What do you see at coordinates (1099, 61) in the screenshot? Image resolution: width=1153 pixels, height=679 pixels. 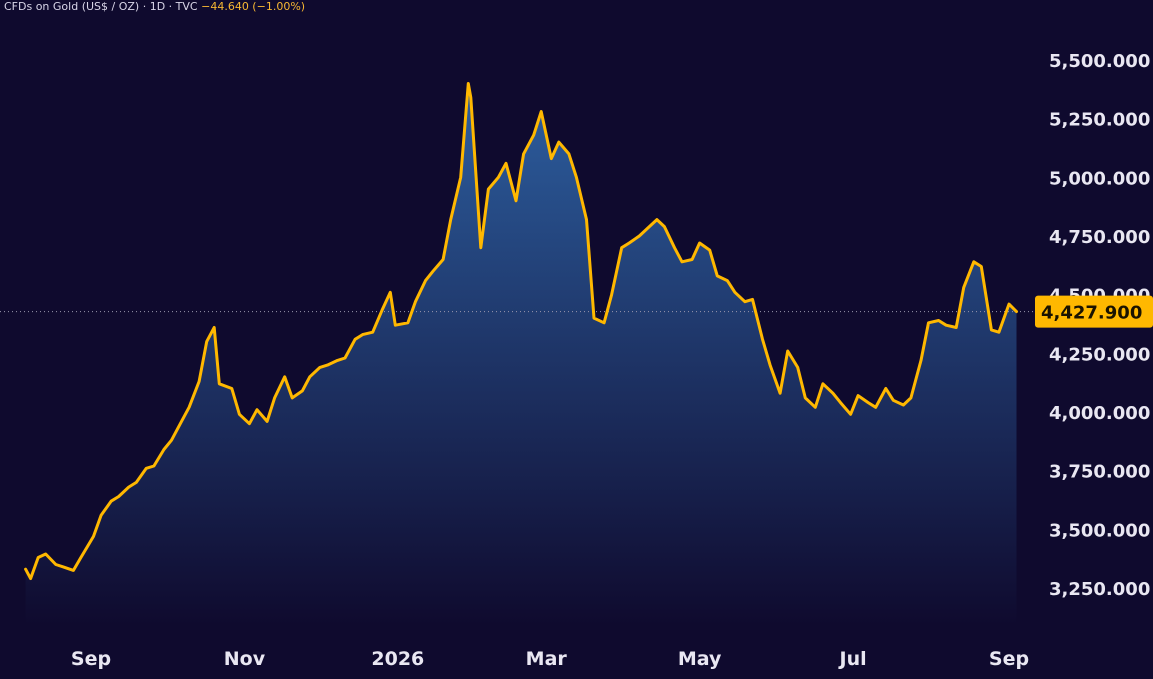 I see `y-tick-label: 5,500.000` at bounding box center [1099, 61].